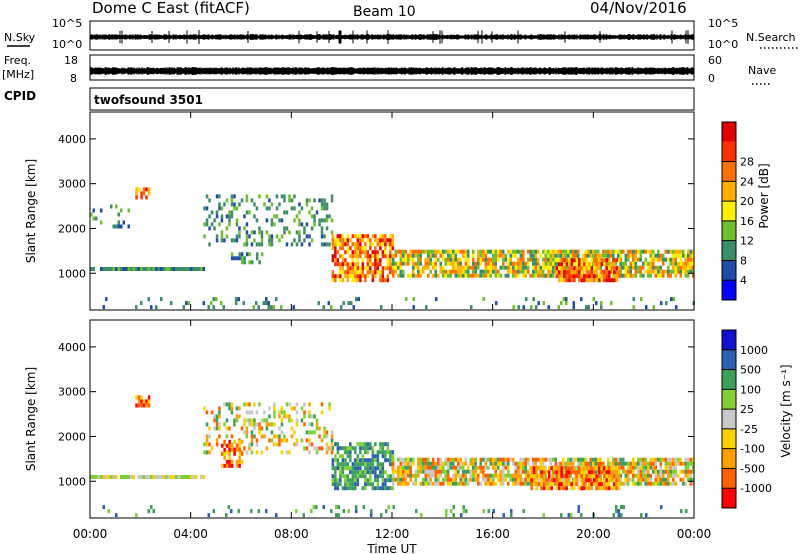 This screenshot has height=554, width=800. I want to click on colorbar-tick-label: 500, so click(750, 370).